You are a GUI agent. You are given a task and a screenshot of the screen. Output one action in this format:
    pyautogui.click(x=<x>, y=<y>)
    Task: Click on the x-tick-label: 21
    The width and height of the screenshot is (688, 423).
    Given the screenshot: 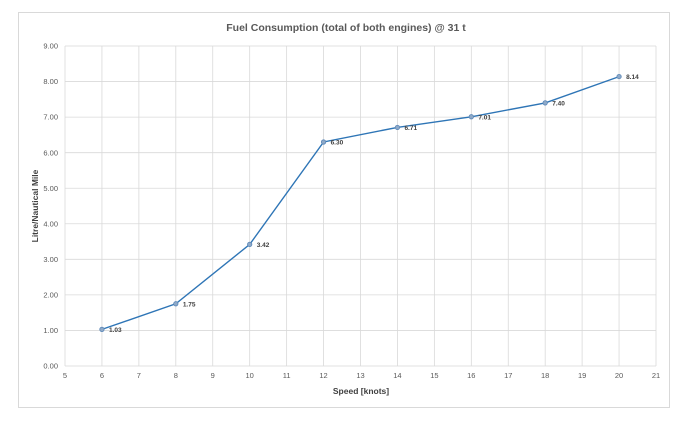 What is the action you would take?
    pyautogui.click(x=656, y=375)
    